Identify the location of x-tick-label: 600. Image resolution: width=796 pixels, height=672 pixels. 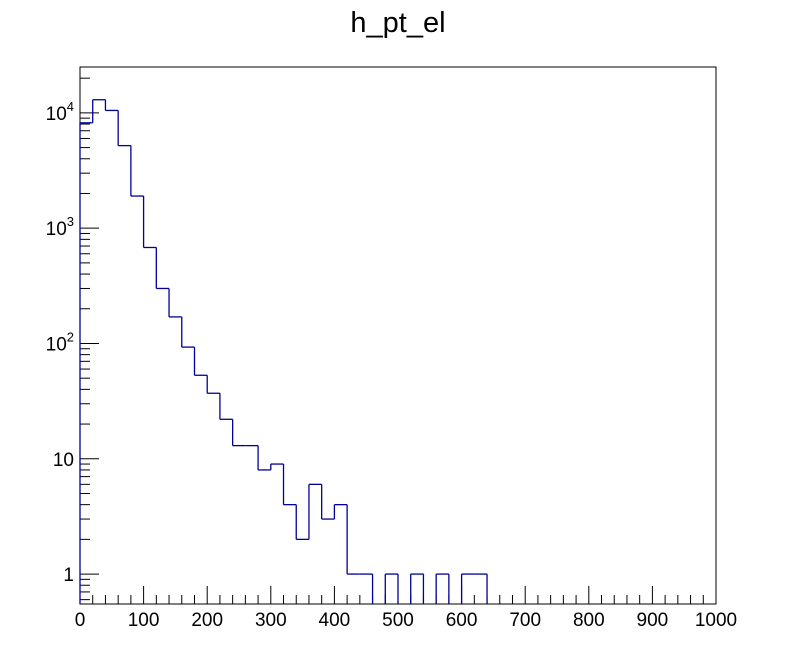
(462, 620).